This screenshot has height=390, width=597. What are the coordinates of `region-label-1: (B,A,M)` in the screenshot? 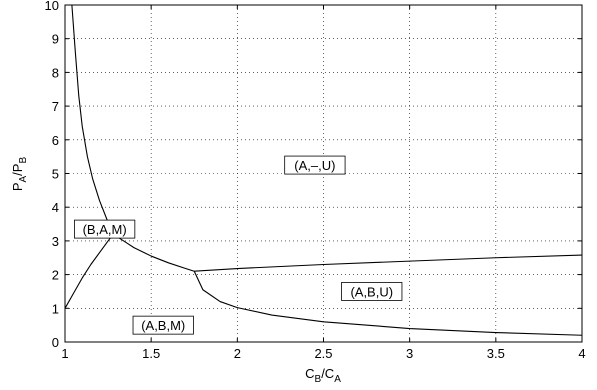 It's located at (105, 229).